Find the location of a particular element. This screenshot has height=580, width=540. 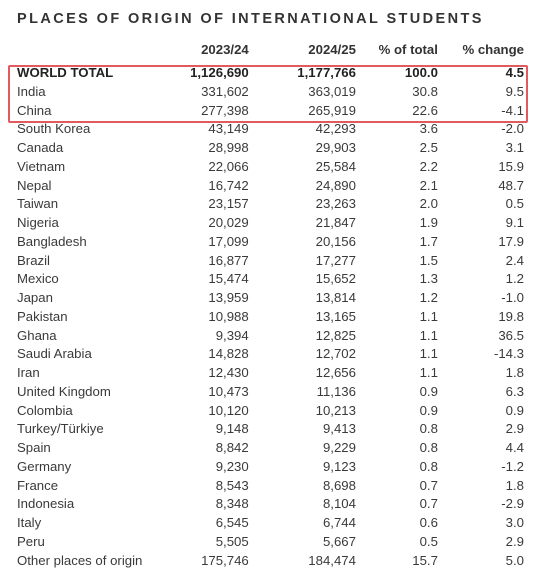

table-row: Spain 8,842 9,229 0.8 4.4 is located at coordinates (270, 448).